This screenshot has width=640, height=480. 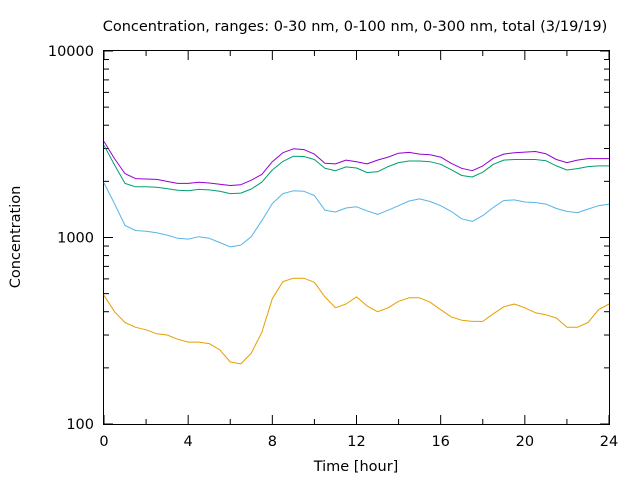 What do you see at coordinates (356, 442) in the screenshot?
I see `x-tick-label: 12` at bounding box center [356, 442].